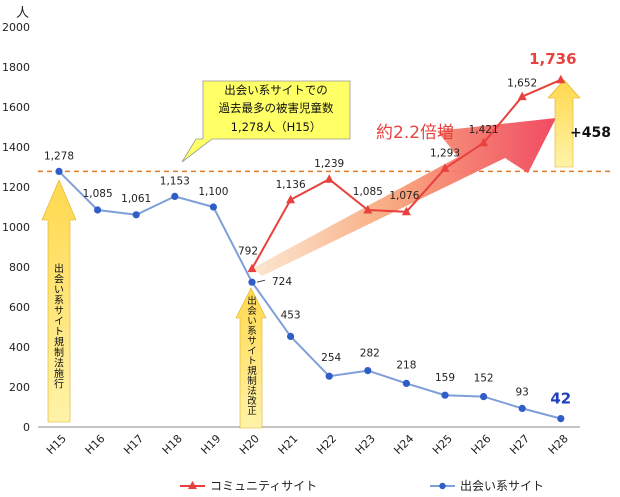  Describe the element at coordinates (442, 444) in the screenshot. I see `x-tick-label: H25` at that location.